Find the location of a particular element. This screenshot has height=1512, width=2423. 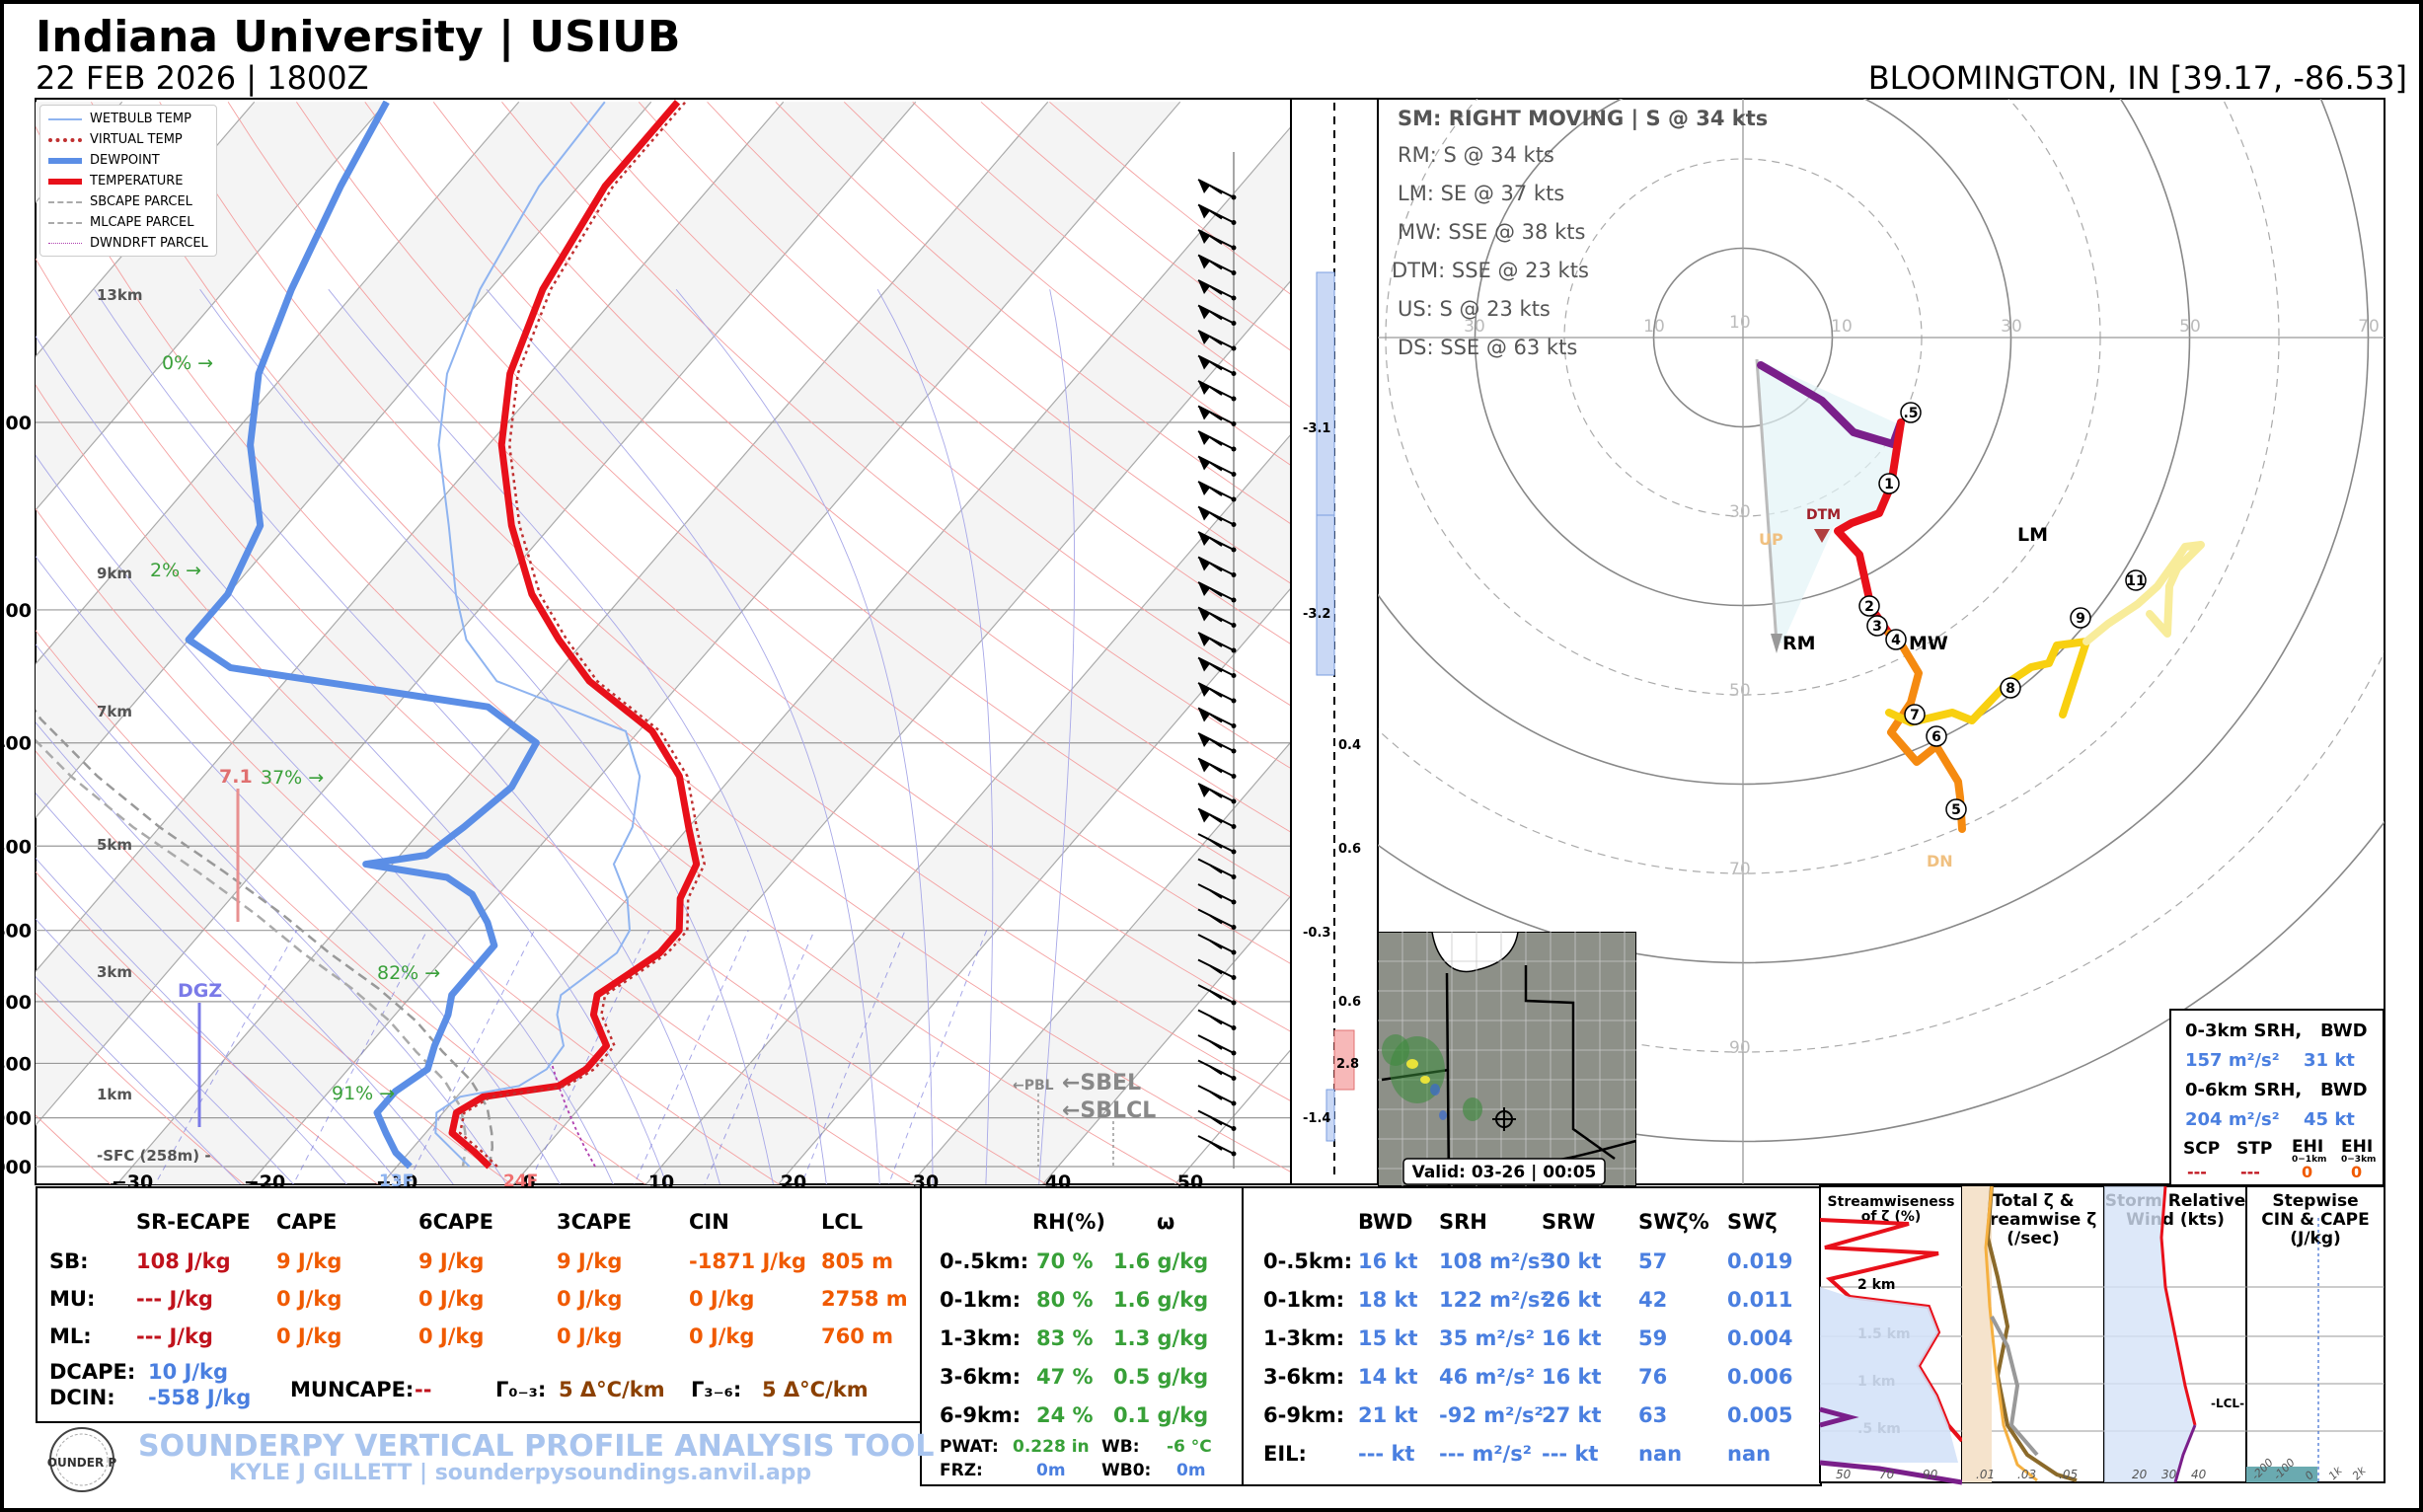

isotherm is located at coordinates (212, 306).